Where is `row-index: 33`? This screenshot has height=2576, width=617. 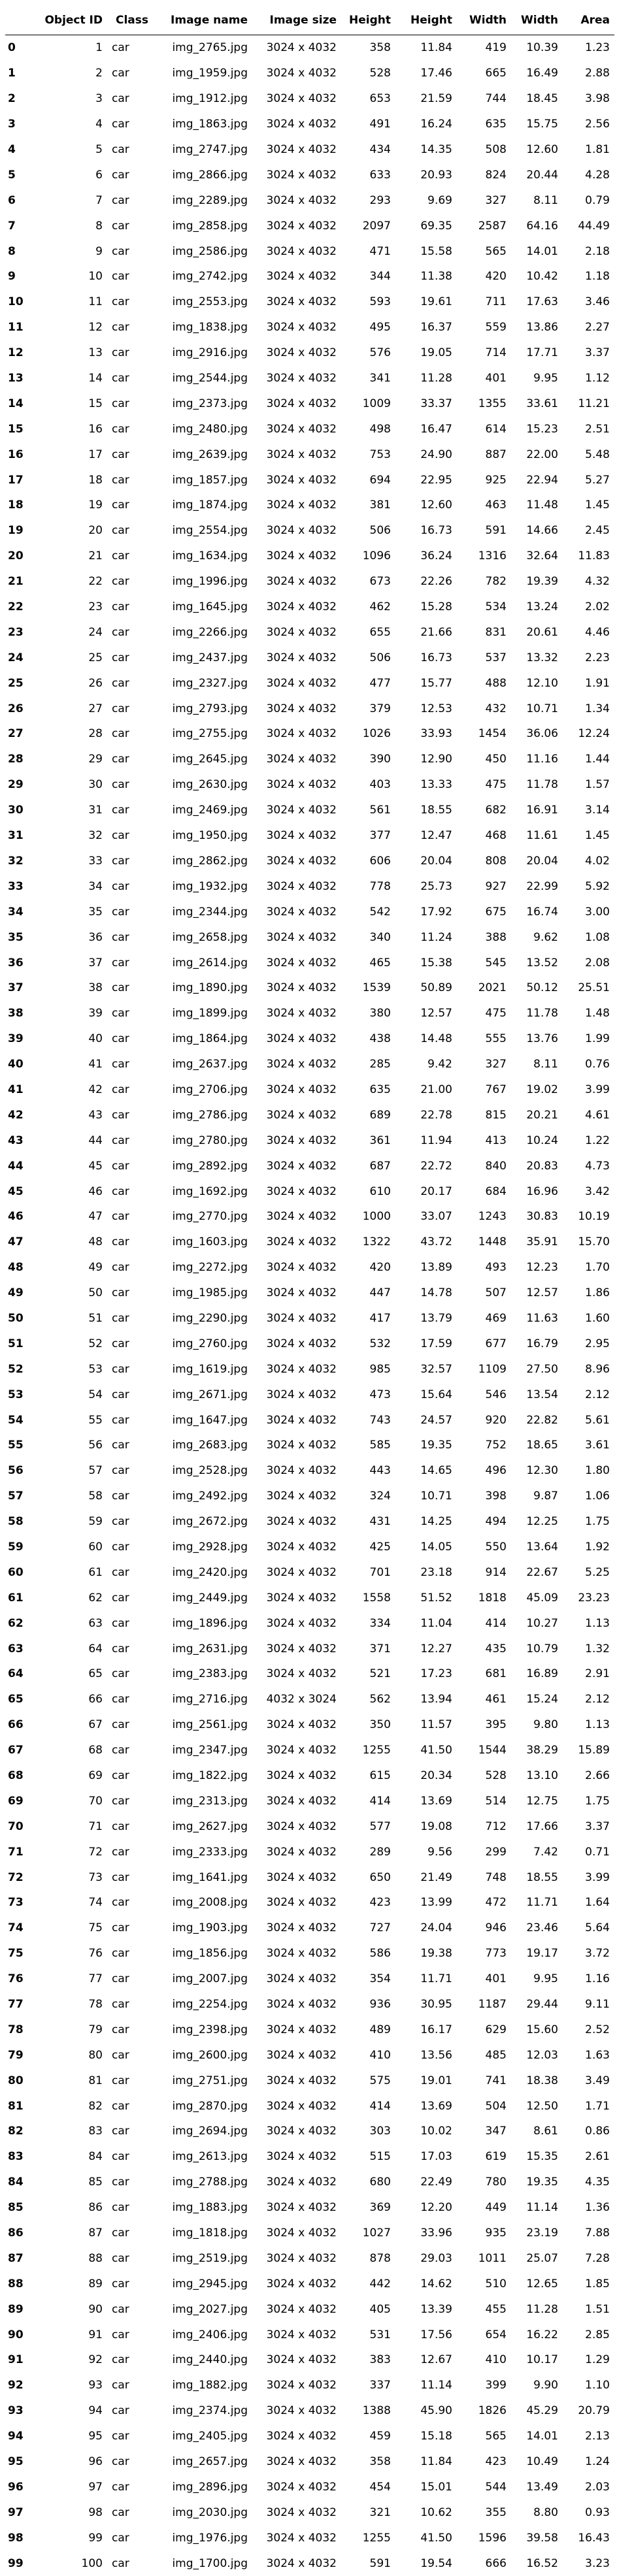 row-index: 33 is located at coordinates (19, 886).